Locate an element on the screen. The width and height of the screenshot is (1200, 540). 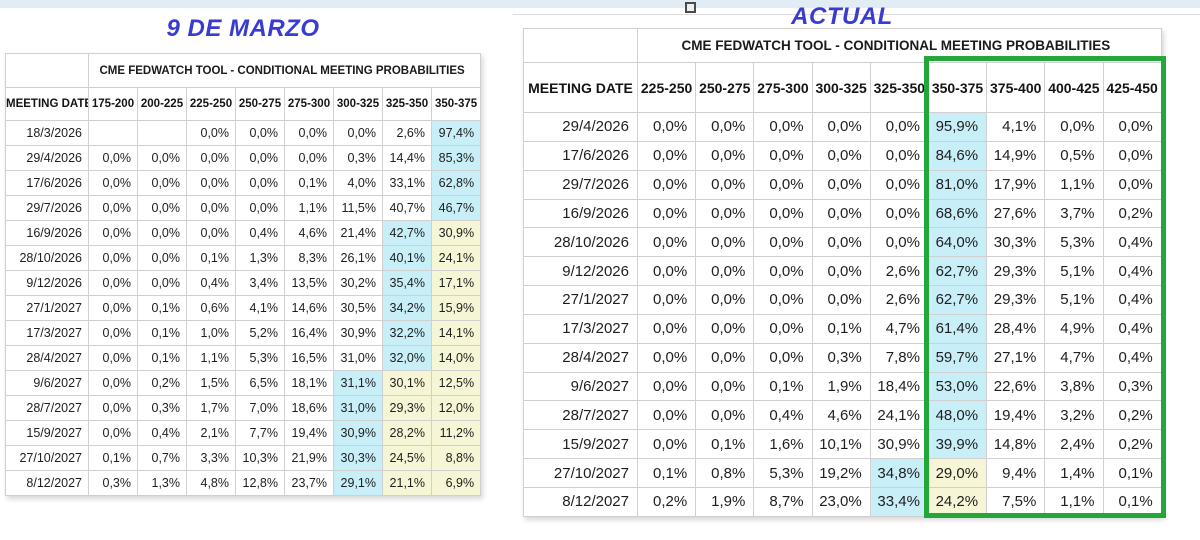
left-panel-title: 9 DE MARZO is located at coordinates (243, 28).